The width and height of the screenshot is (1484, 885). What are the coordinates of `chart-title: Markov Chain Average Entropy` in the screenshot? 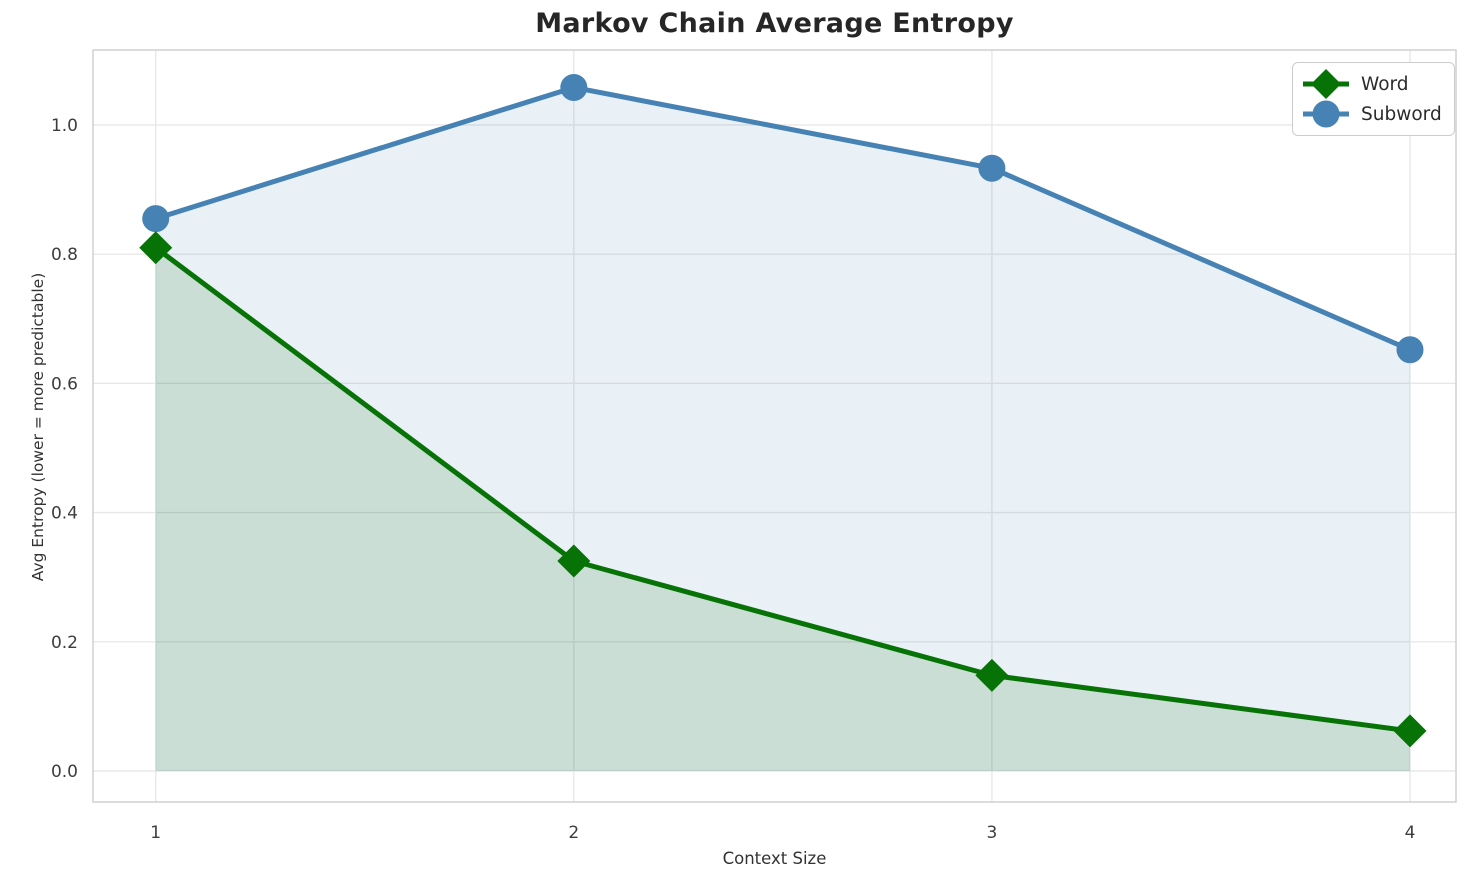 It's located at (774, 23).